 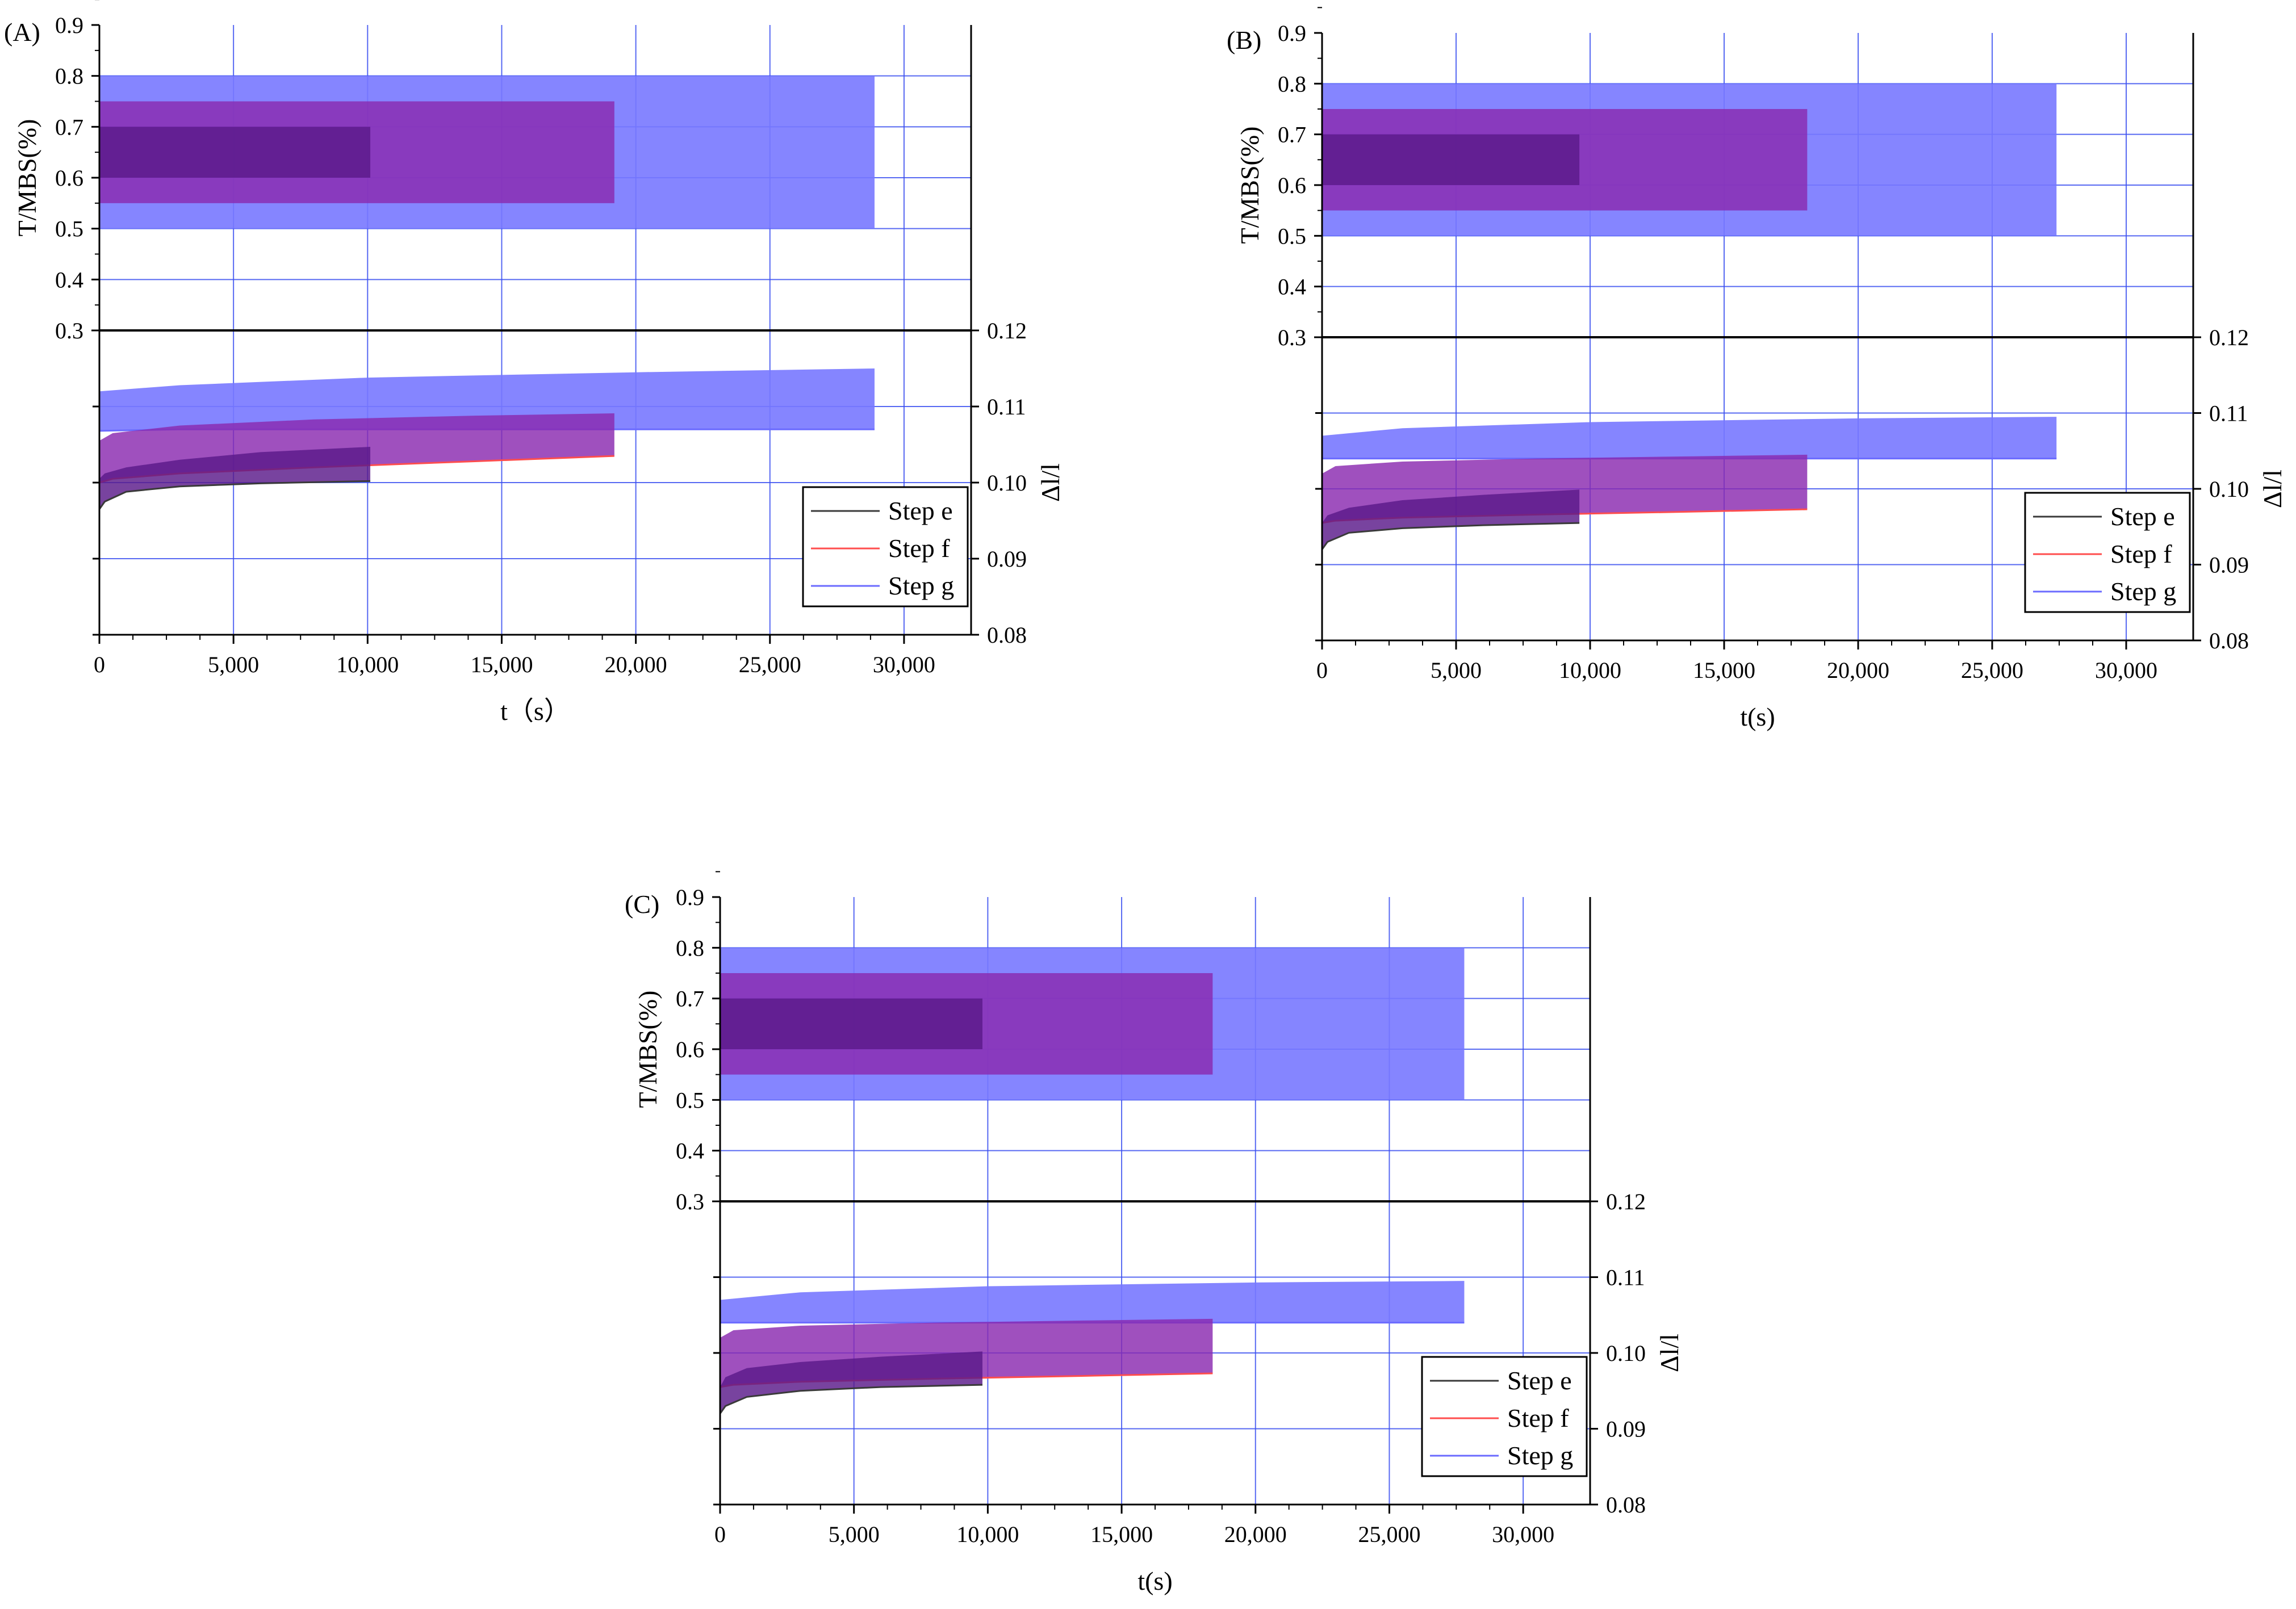 I want to click on panel-label: (A), so click(x=22, y=32).